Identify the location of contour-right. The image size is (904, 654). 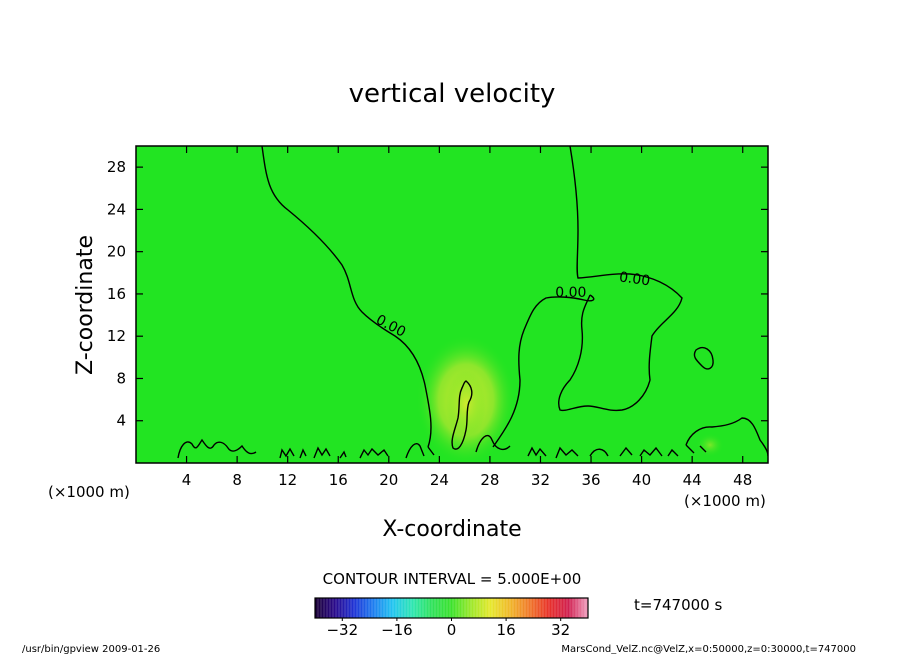
(620, 279).